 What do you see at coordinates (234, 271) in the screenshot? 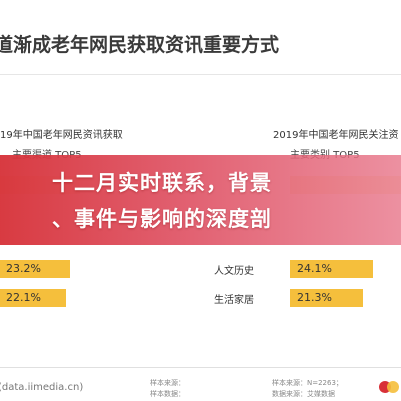
I see `right-bar-label-1: 人文历史` at bounding box center [234, 271].